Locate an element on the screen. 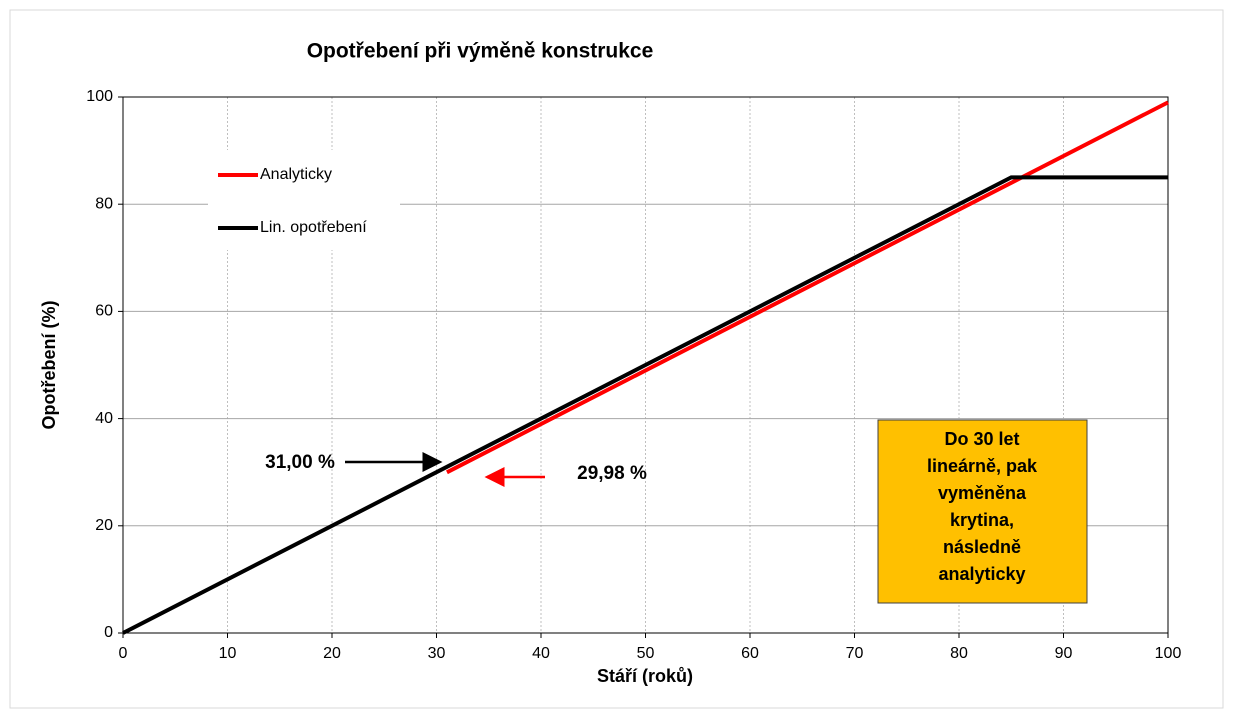 Image resolution: width=1235 pixels, height=719 pixels. x-tick-label: 0 is located at coordinates (123, 653).